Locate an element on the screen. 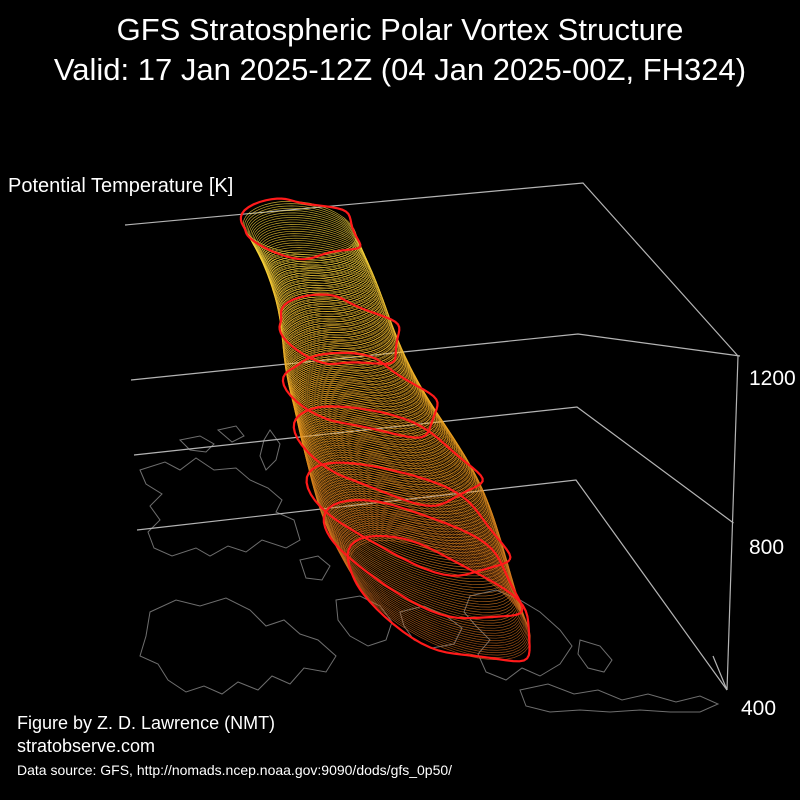 This screenshot has width=800, height=800. credit-author: Figure by Z. D. Lawrence (NMT) is located at coordinates (146, 723).